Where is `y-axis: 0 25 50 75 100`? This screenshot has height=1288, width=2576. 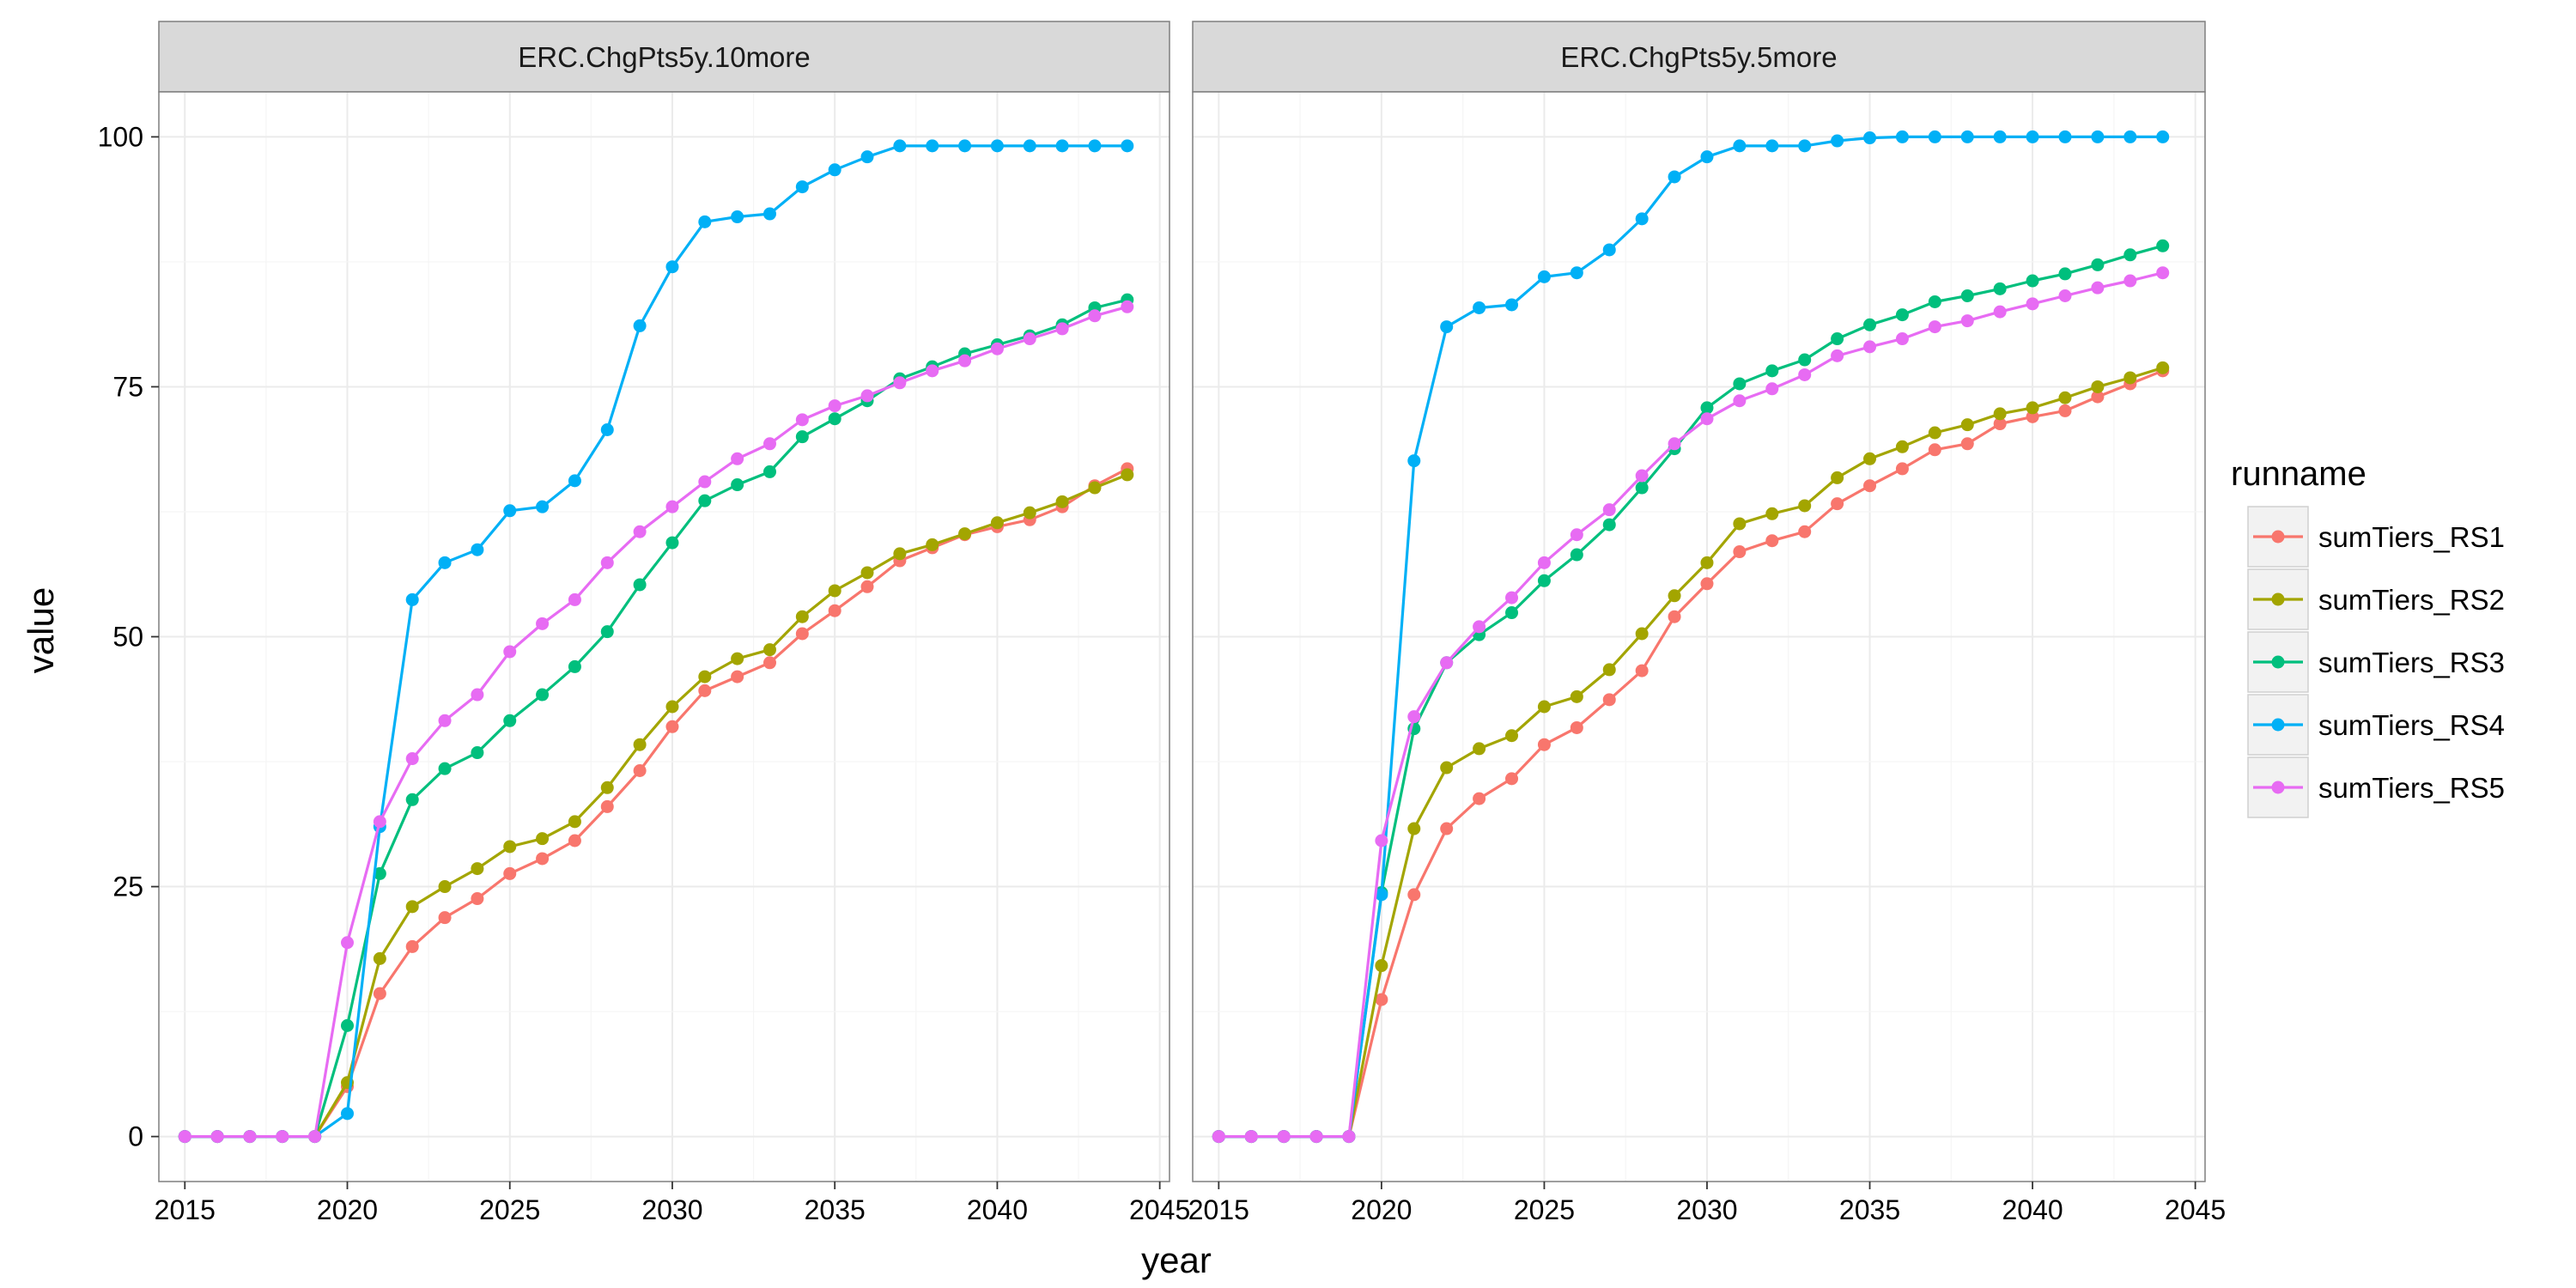 y-axis: 0 25 50 75 100 is located at coordinates (128, 636).